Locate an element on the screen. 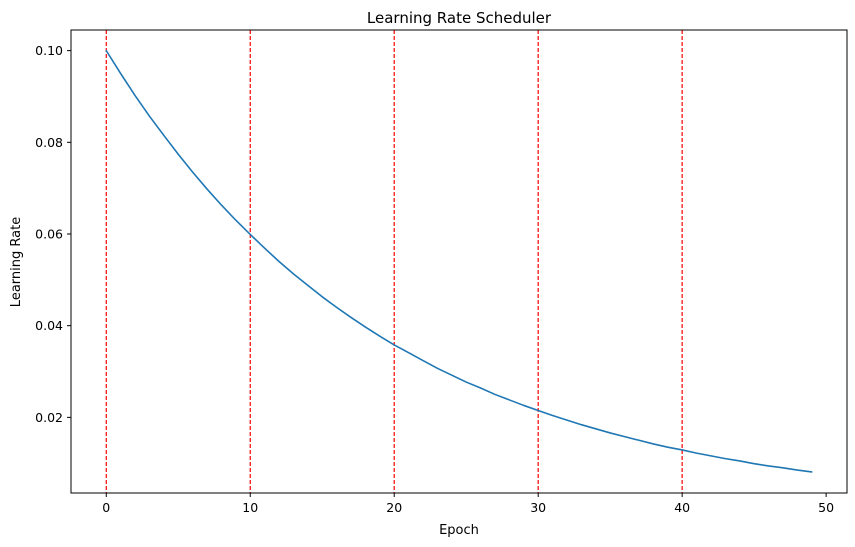  x-tick-label: 20 is located at coordinates (394, 507).